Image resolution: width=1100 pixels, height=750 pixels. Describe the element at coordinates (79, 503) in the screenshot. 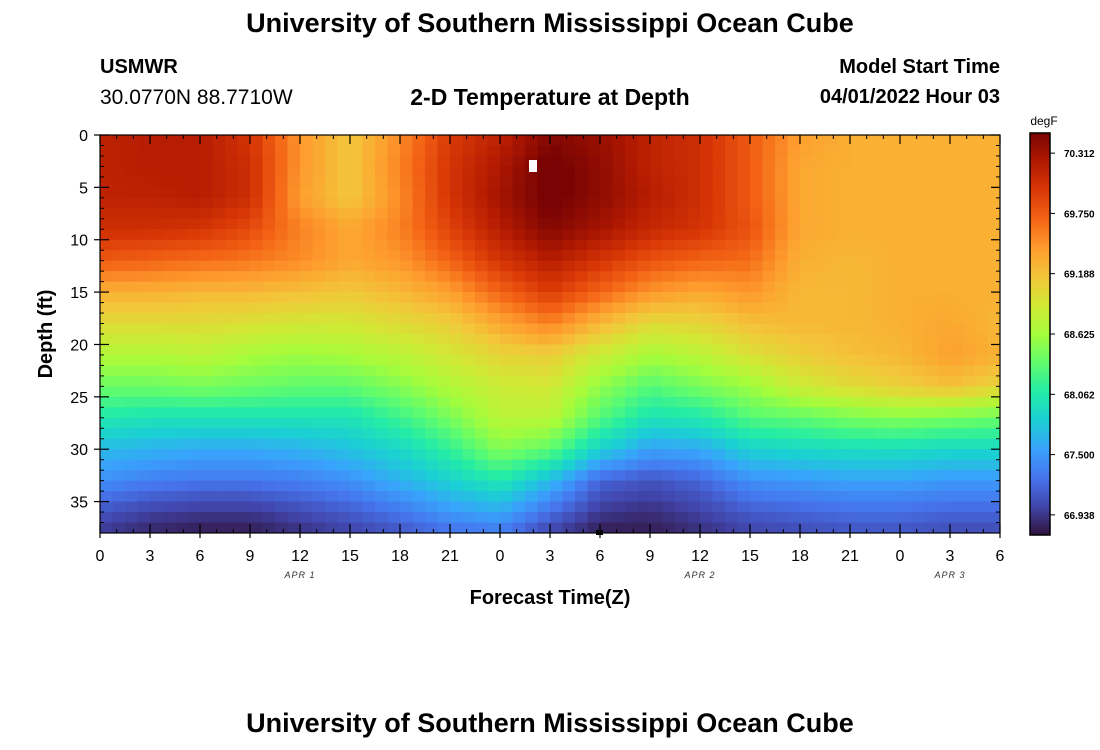

I see `y-tick-label: 35` at that location.